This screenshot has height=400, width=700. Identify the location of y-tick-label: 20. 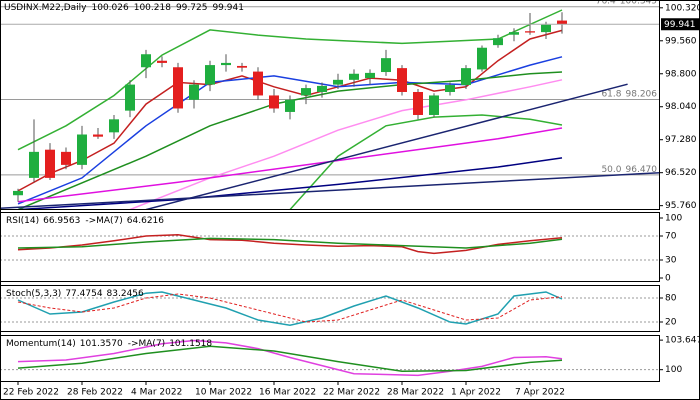
(671, 323).